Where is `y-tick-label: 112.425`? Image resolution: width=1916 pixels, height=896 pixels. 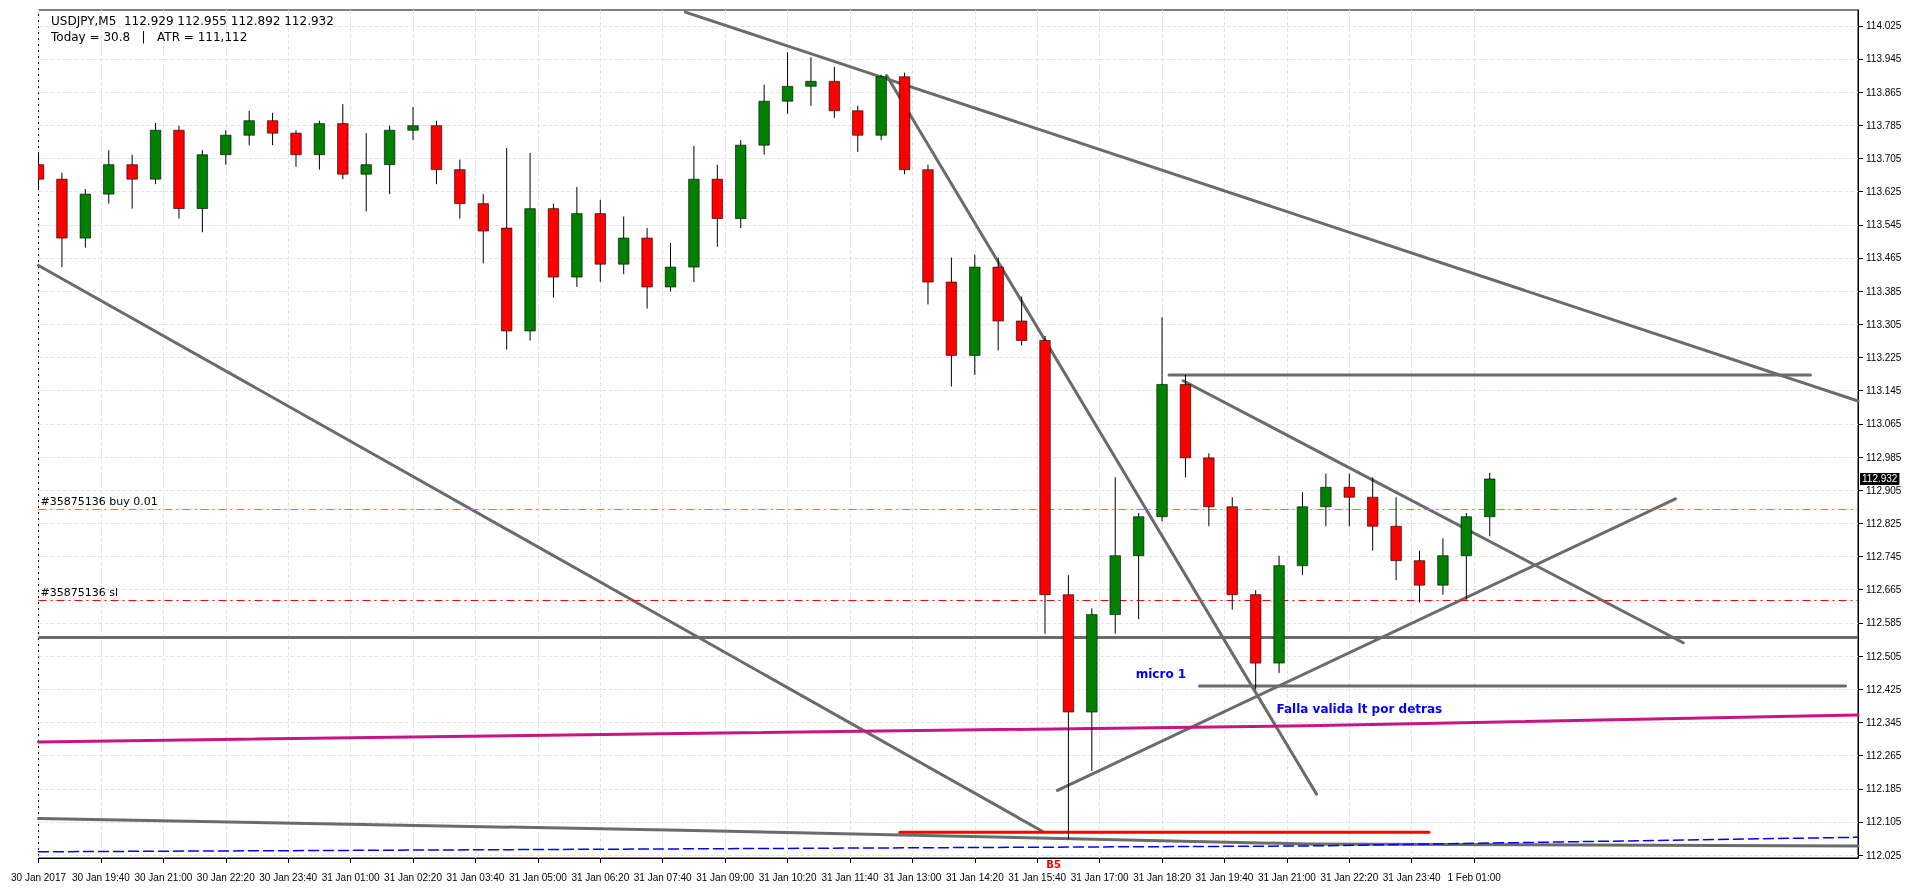
y-tick-label: 112.425 is located at coordinates (1884, 689).